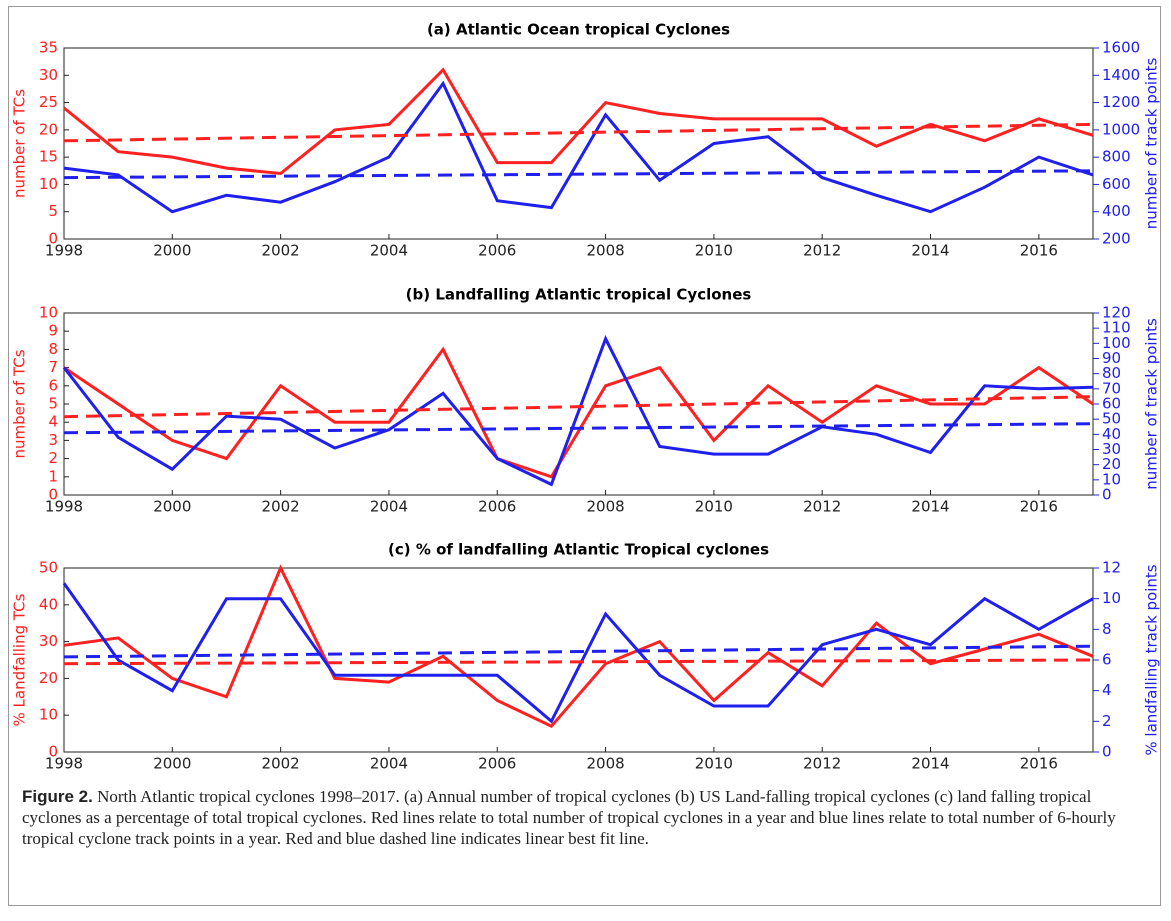 Image resolution: width=1171 pixels, height=921 pixels. I want to click on y-tick-label: 40, so click(48, 604).